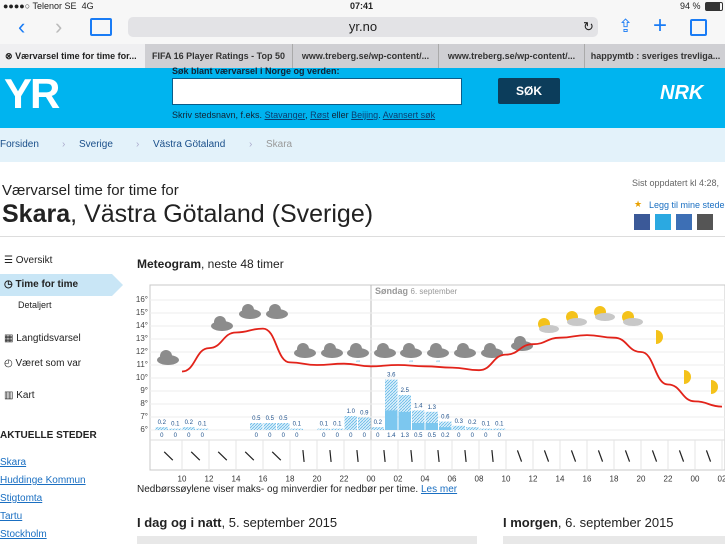  What do you see at coordinates (320, 115) in the screenshot?
I see `example-link: Røst` at bounding box center [320, 115].